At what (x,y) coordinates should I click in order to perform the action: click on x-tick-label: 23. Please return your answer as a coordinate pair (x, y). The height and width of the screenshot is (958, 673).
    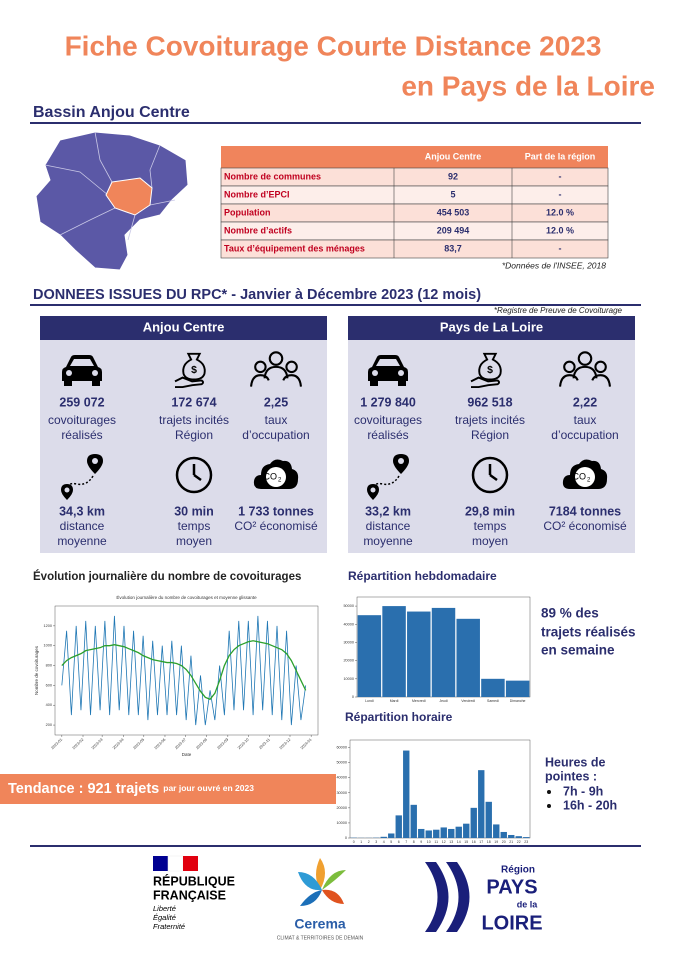
    Looking at the image, I should click on (526, 842).